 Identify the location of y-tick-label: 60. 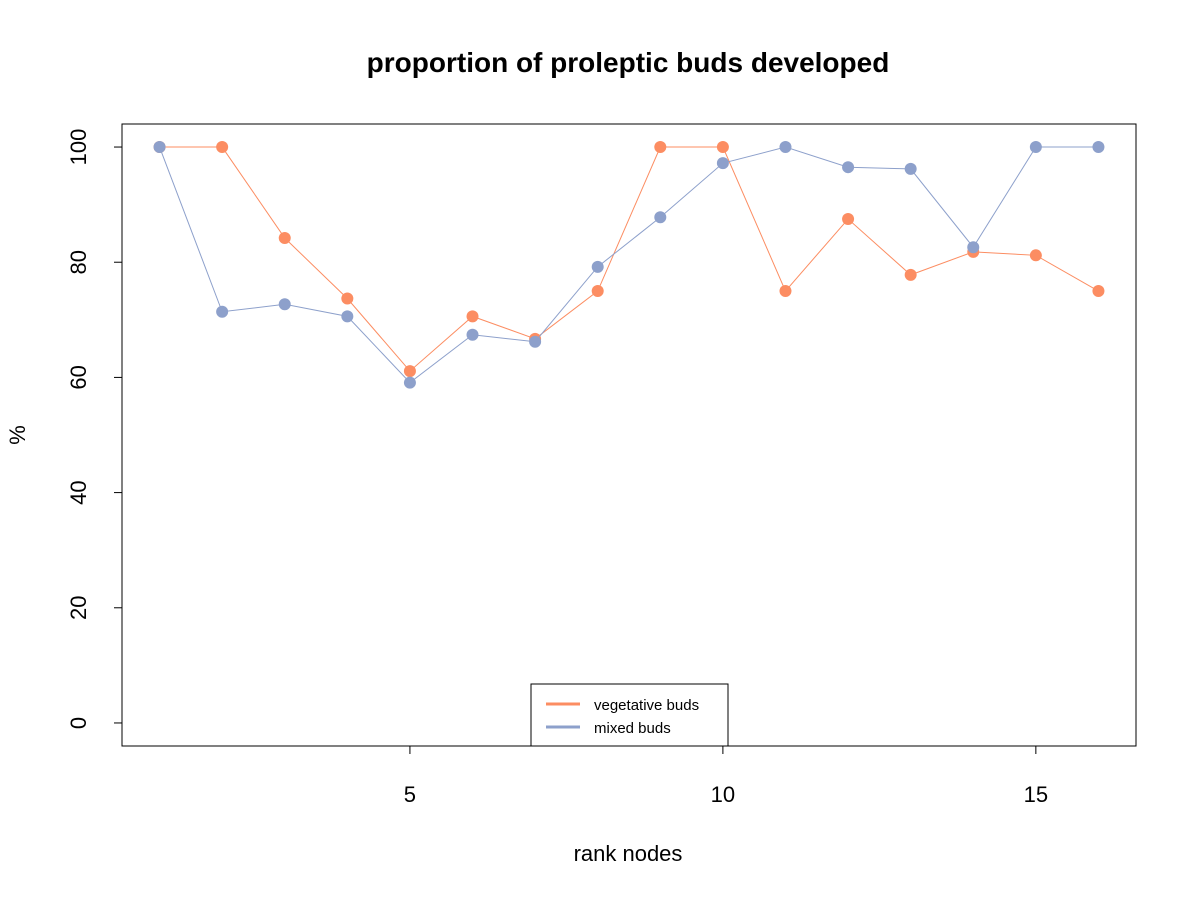
(78, 377).